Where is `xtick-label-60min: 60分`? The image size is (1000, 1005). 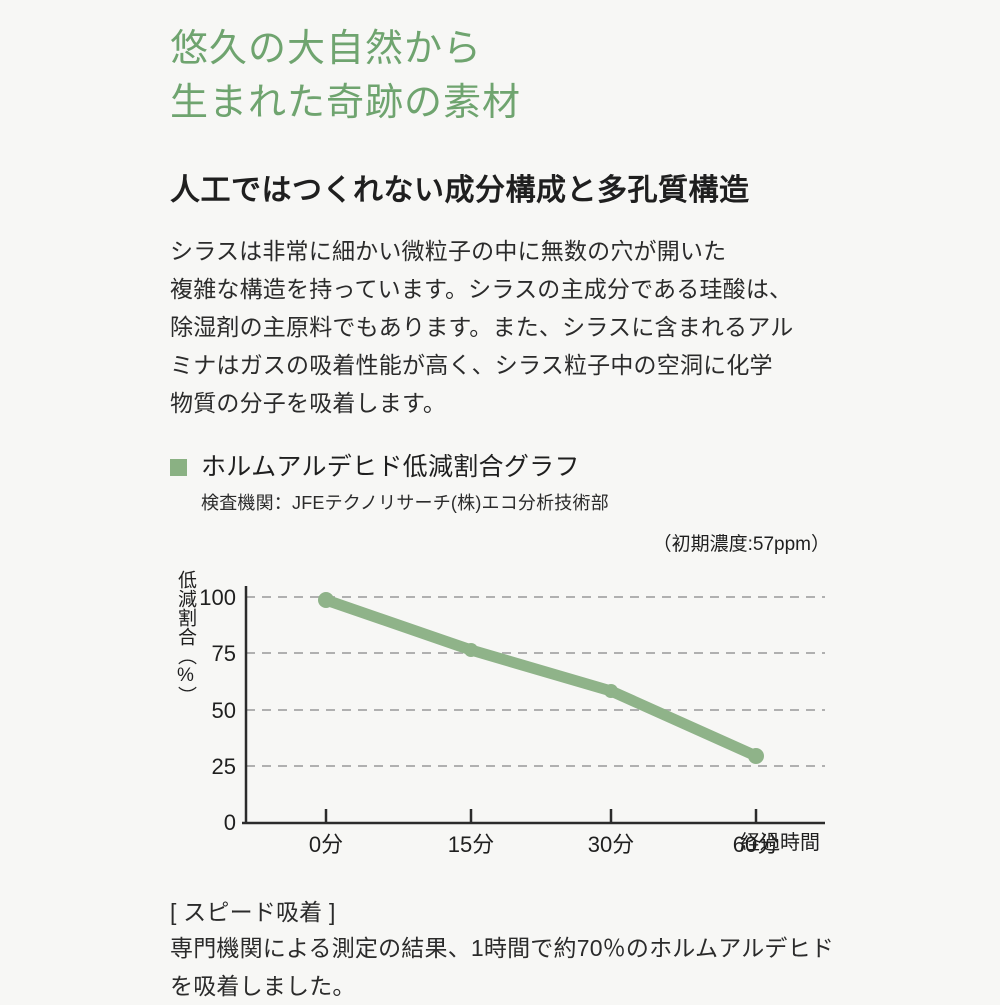
xtick-label-60min: 60分 is located at coordinates (756, 844).